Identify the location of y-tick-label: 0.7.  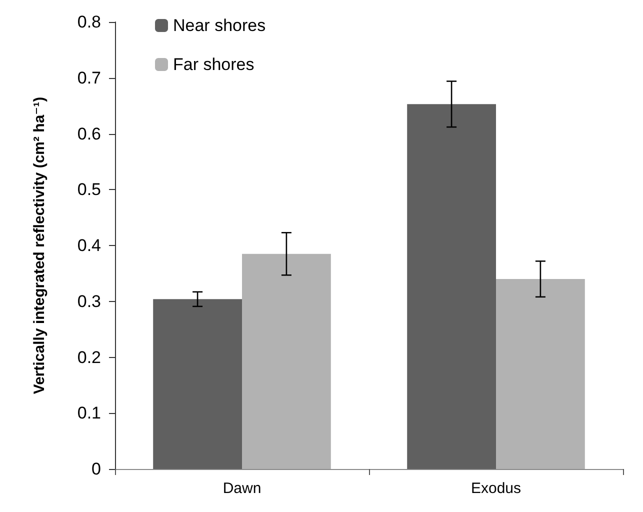
(89, 78).